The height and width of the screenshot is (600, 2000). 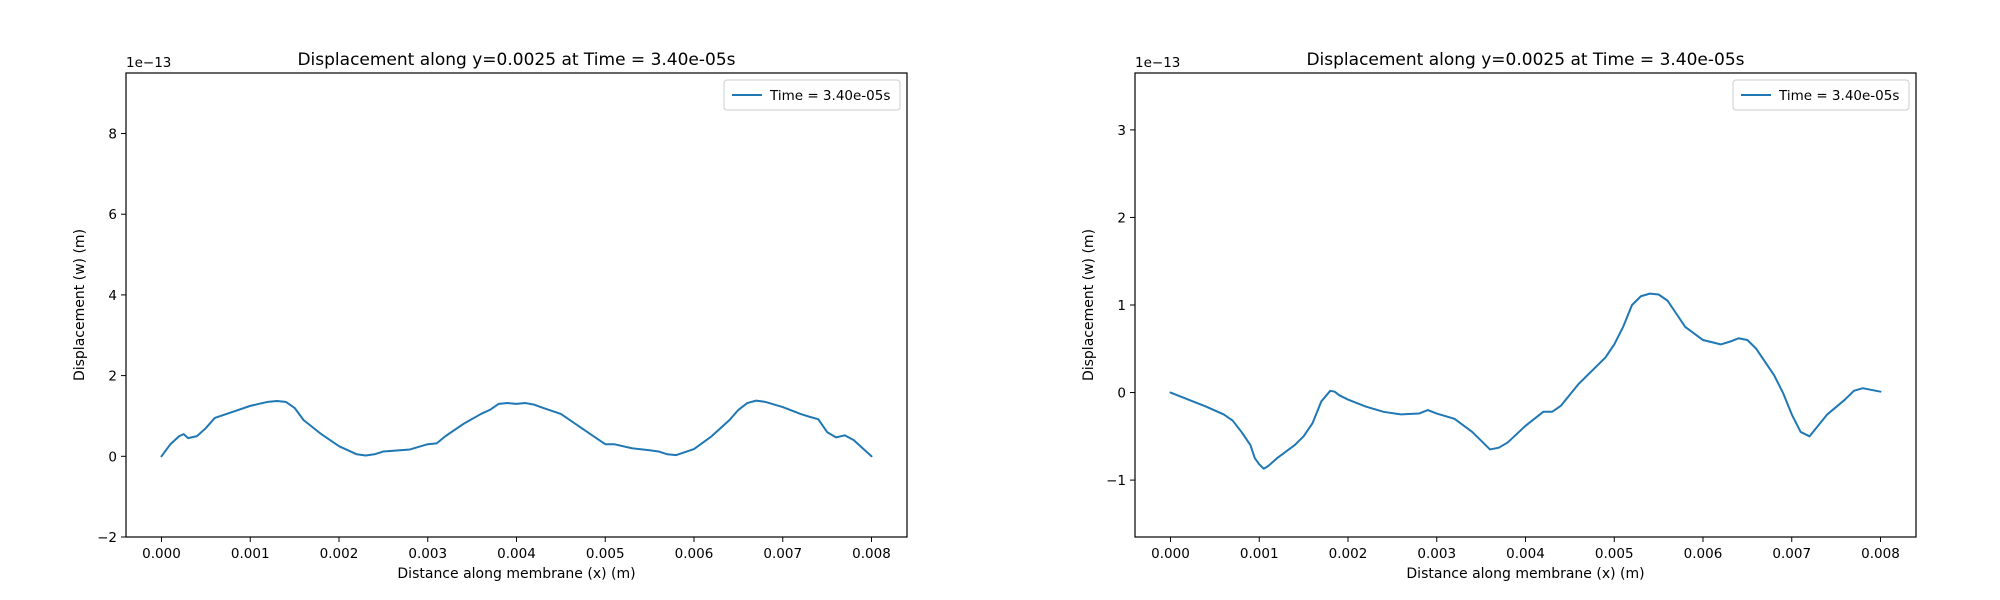 What do you see at coordinates (112, 135) in the screenshot?
I see `y-tick-label: 8` at bounding box center [112, 135].